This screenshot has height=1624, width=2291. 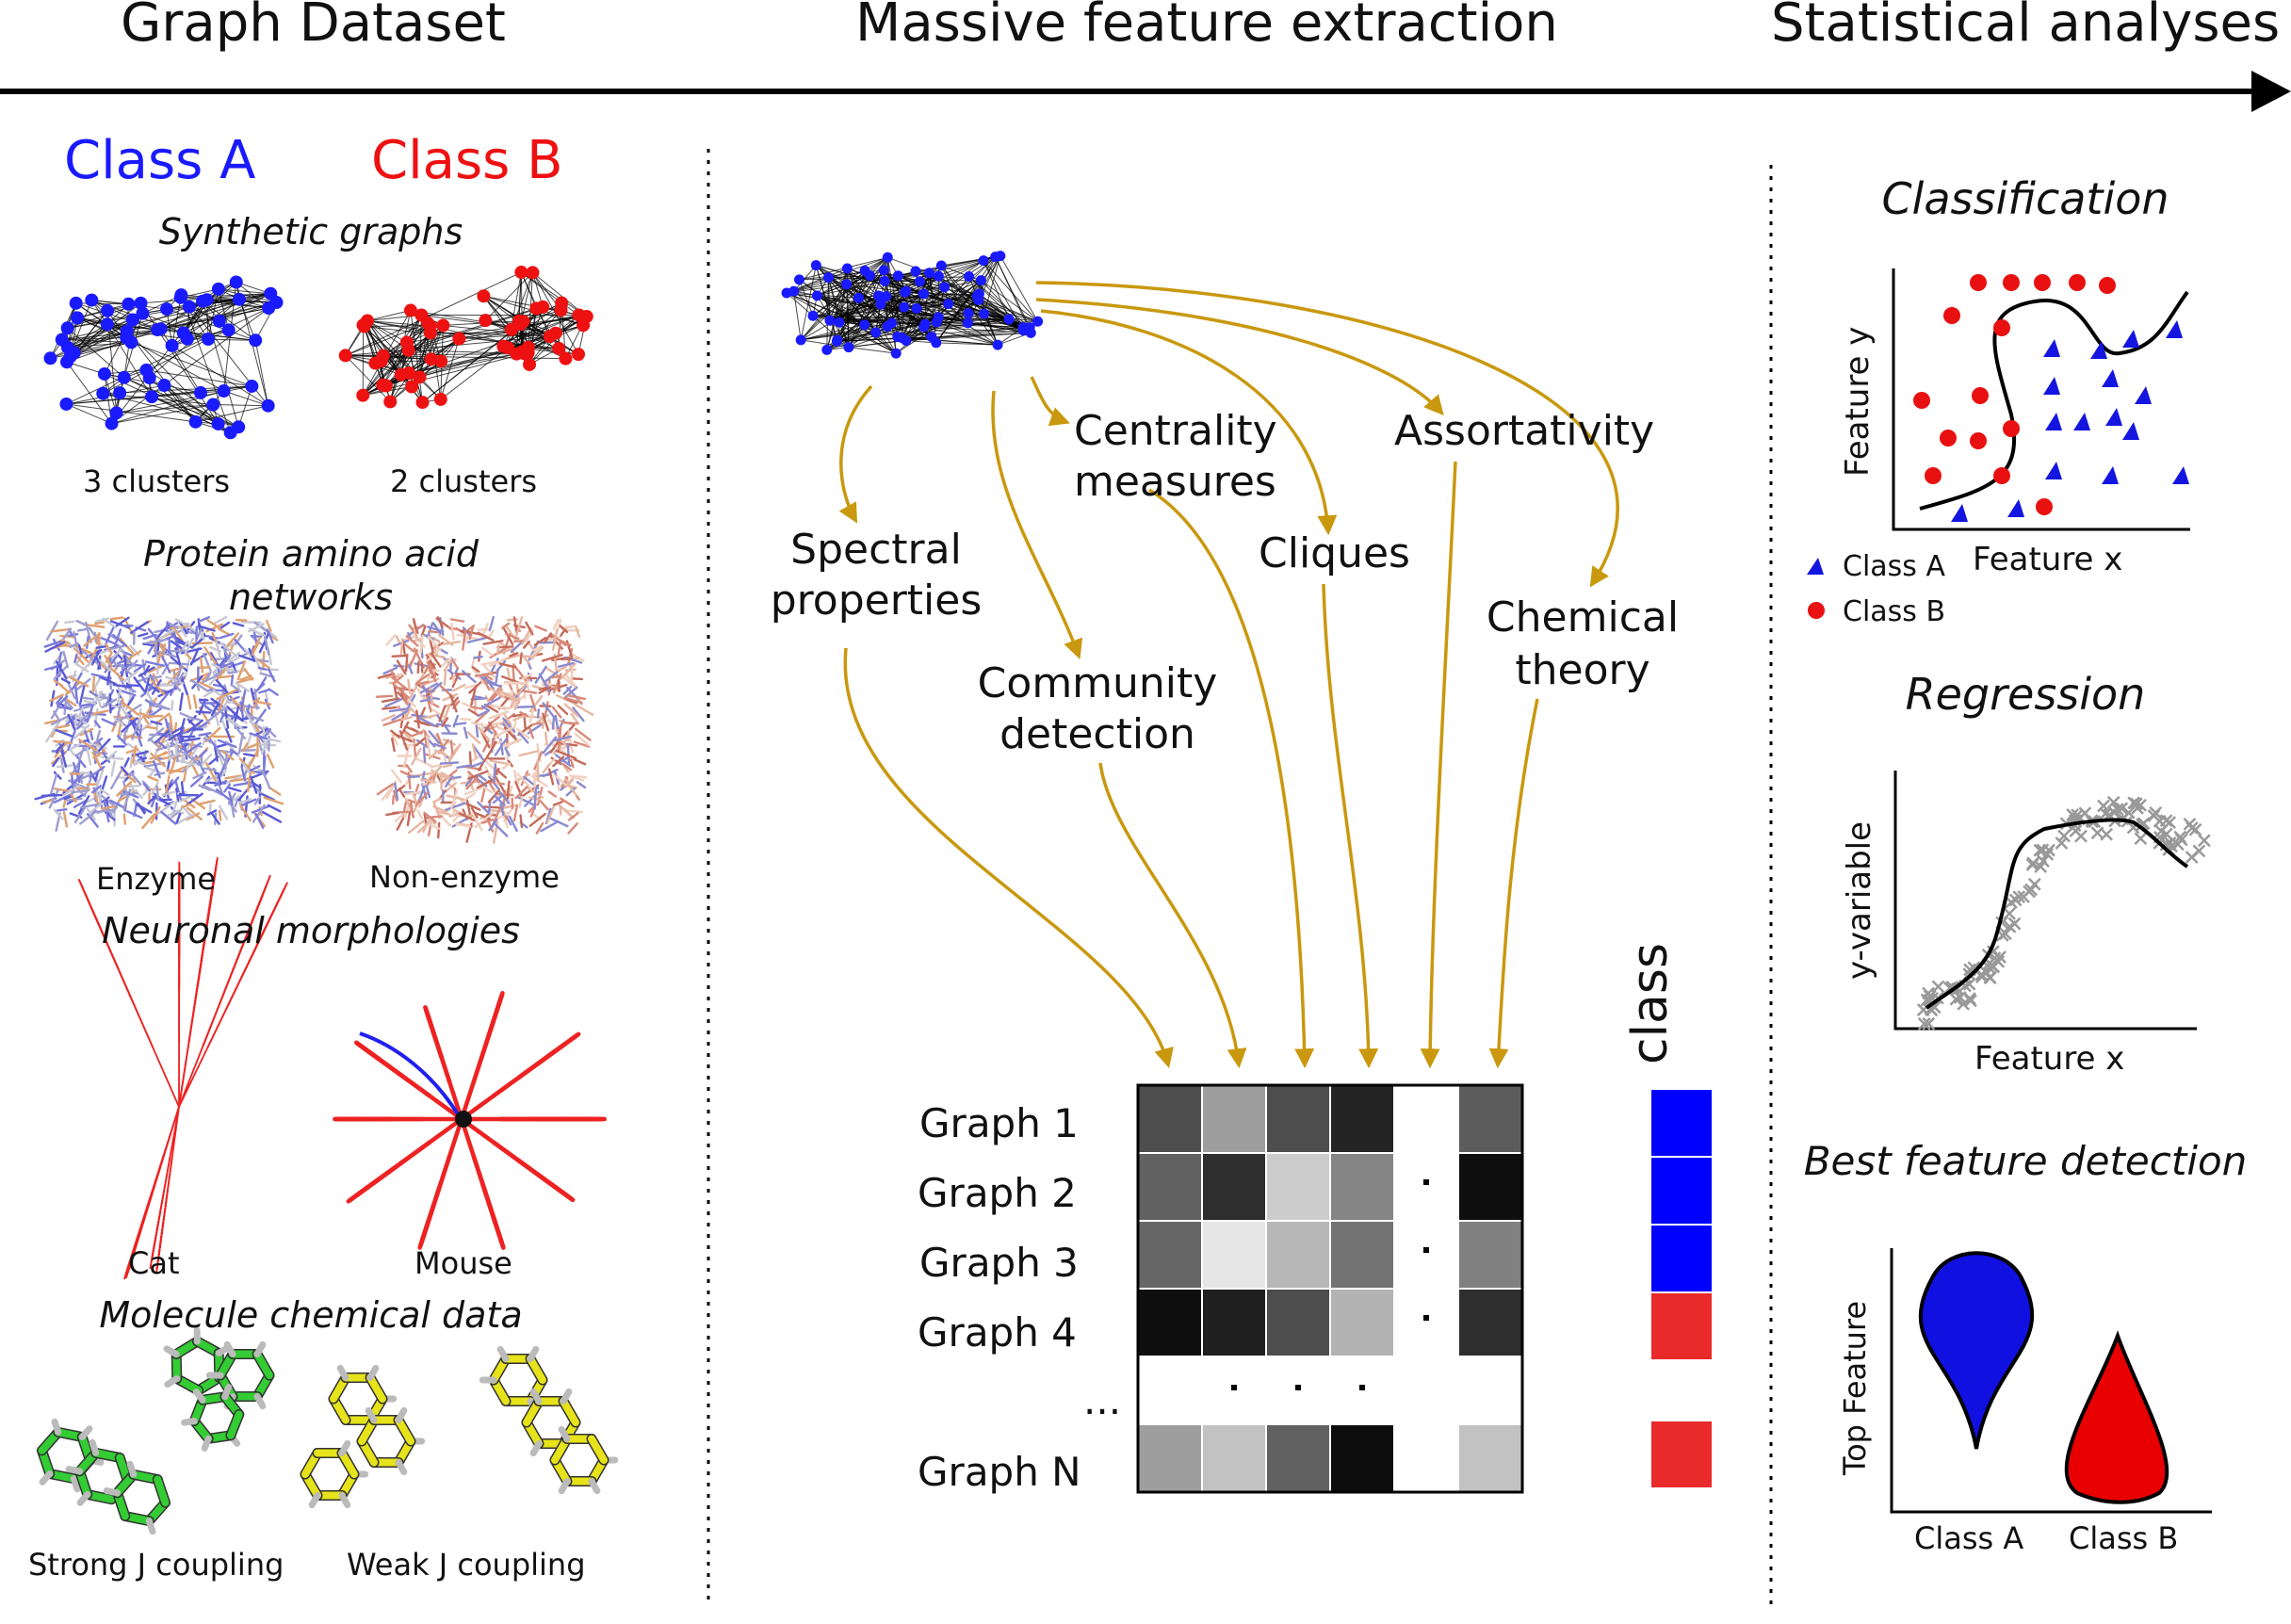 I want to click on violin-class-a, so click(x=1976, y=1350).